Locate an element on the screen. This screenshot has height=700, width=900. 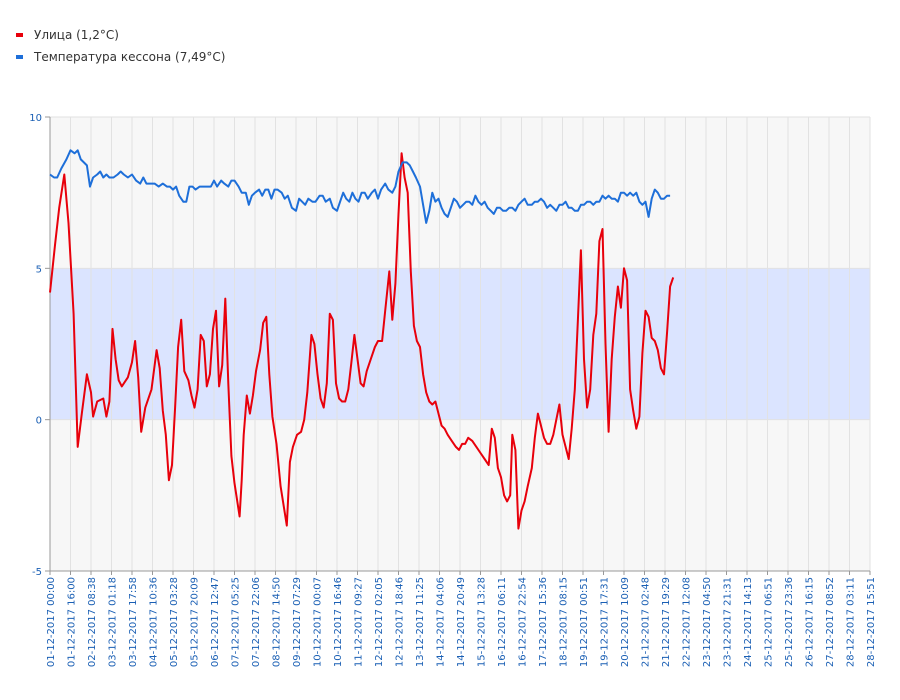
x-tick-label: 10-12-2017 00:07 is located at coordinates (318, 622).